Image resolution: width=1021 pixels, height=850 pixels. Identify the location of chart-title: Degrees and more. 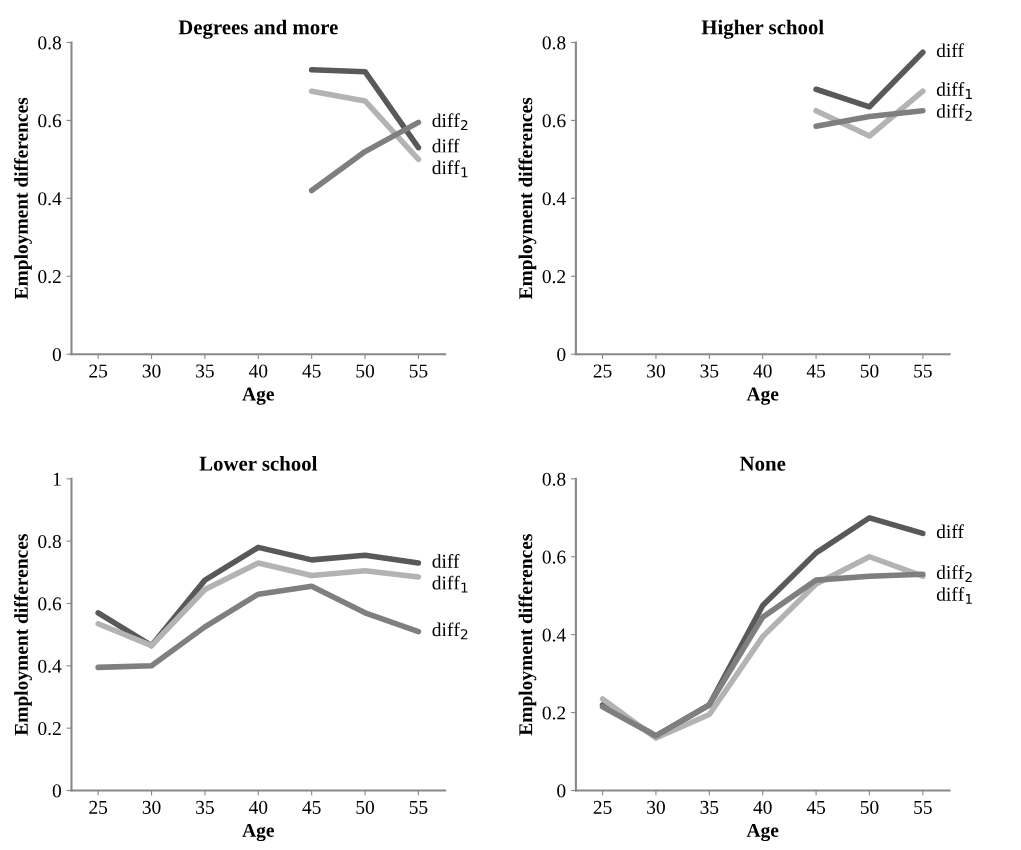
(258, 29).